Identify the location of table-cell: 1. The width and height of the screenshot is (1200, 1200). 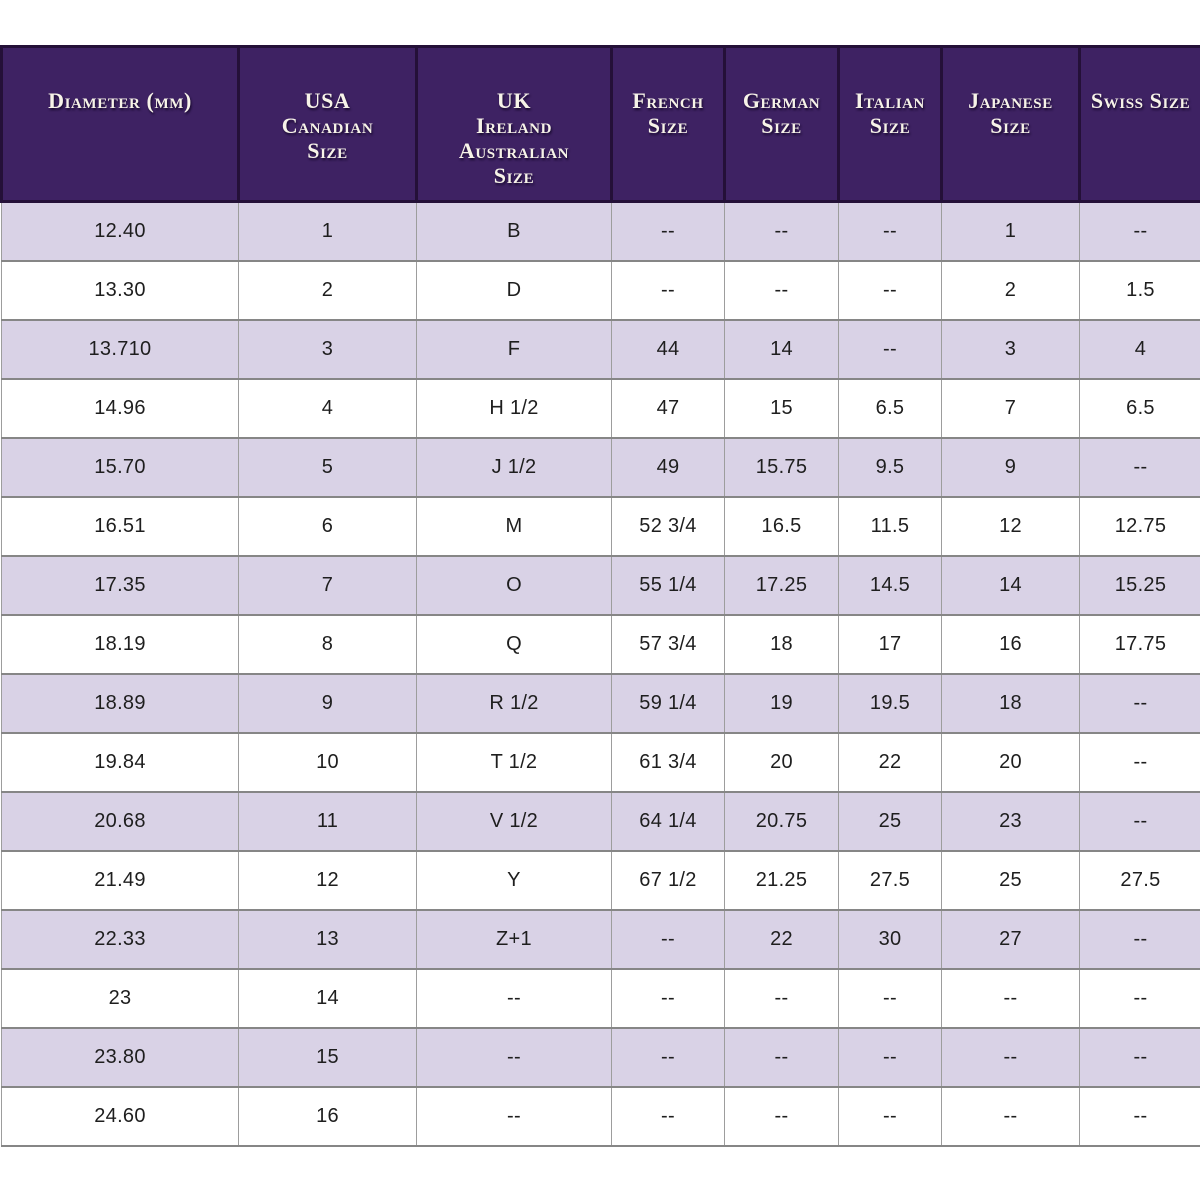
(1010, 231).